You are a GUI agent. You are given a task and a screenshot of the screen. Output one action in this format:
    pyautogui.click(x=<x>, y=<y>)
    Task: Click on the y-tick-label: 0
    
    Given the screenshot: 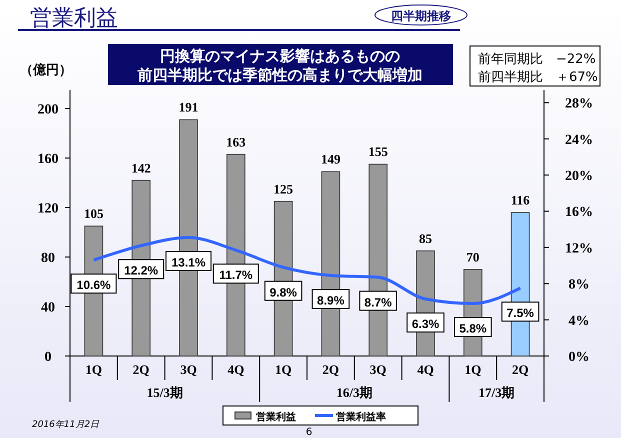 What is the action you would take?
    pyautogui.click(x=48, y=357)
    